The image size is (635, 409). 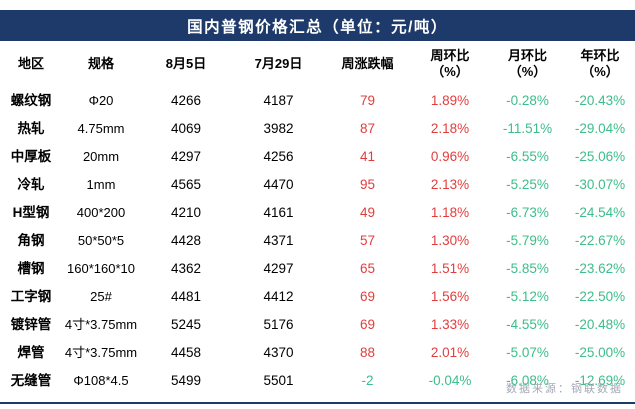 I want to click on price-previous-cell: 4412, so click(x=278, y=296).